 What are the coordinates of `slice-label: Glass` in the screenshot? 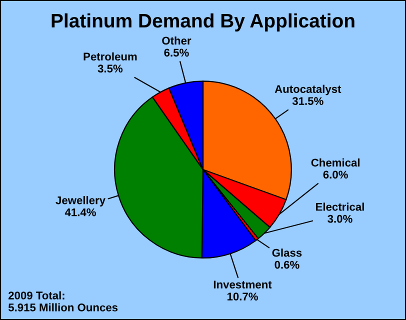 It's located at (287, 252).